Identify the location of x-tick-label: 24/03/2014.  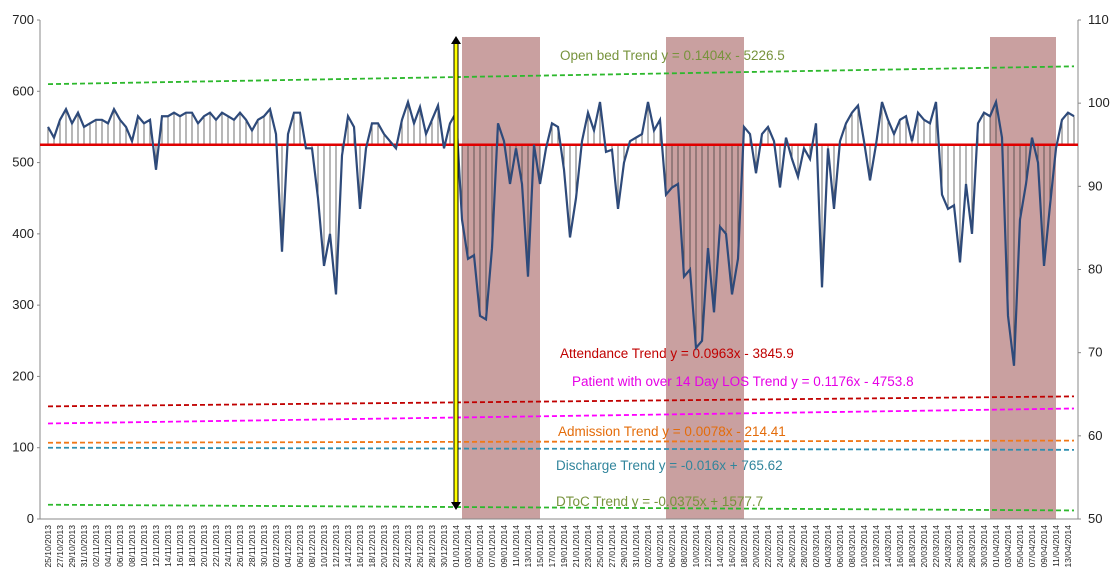
(948, 546).